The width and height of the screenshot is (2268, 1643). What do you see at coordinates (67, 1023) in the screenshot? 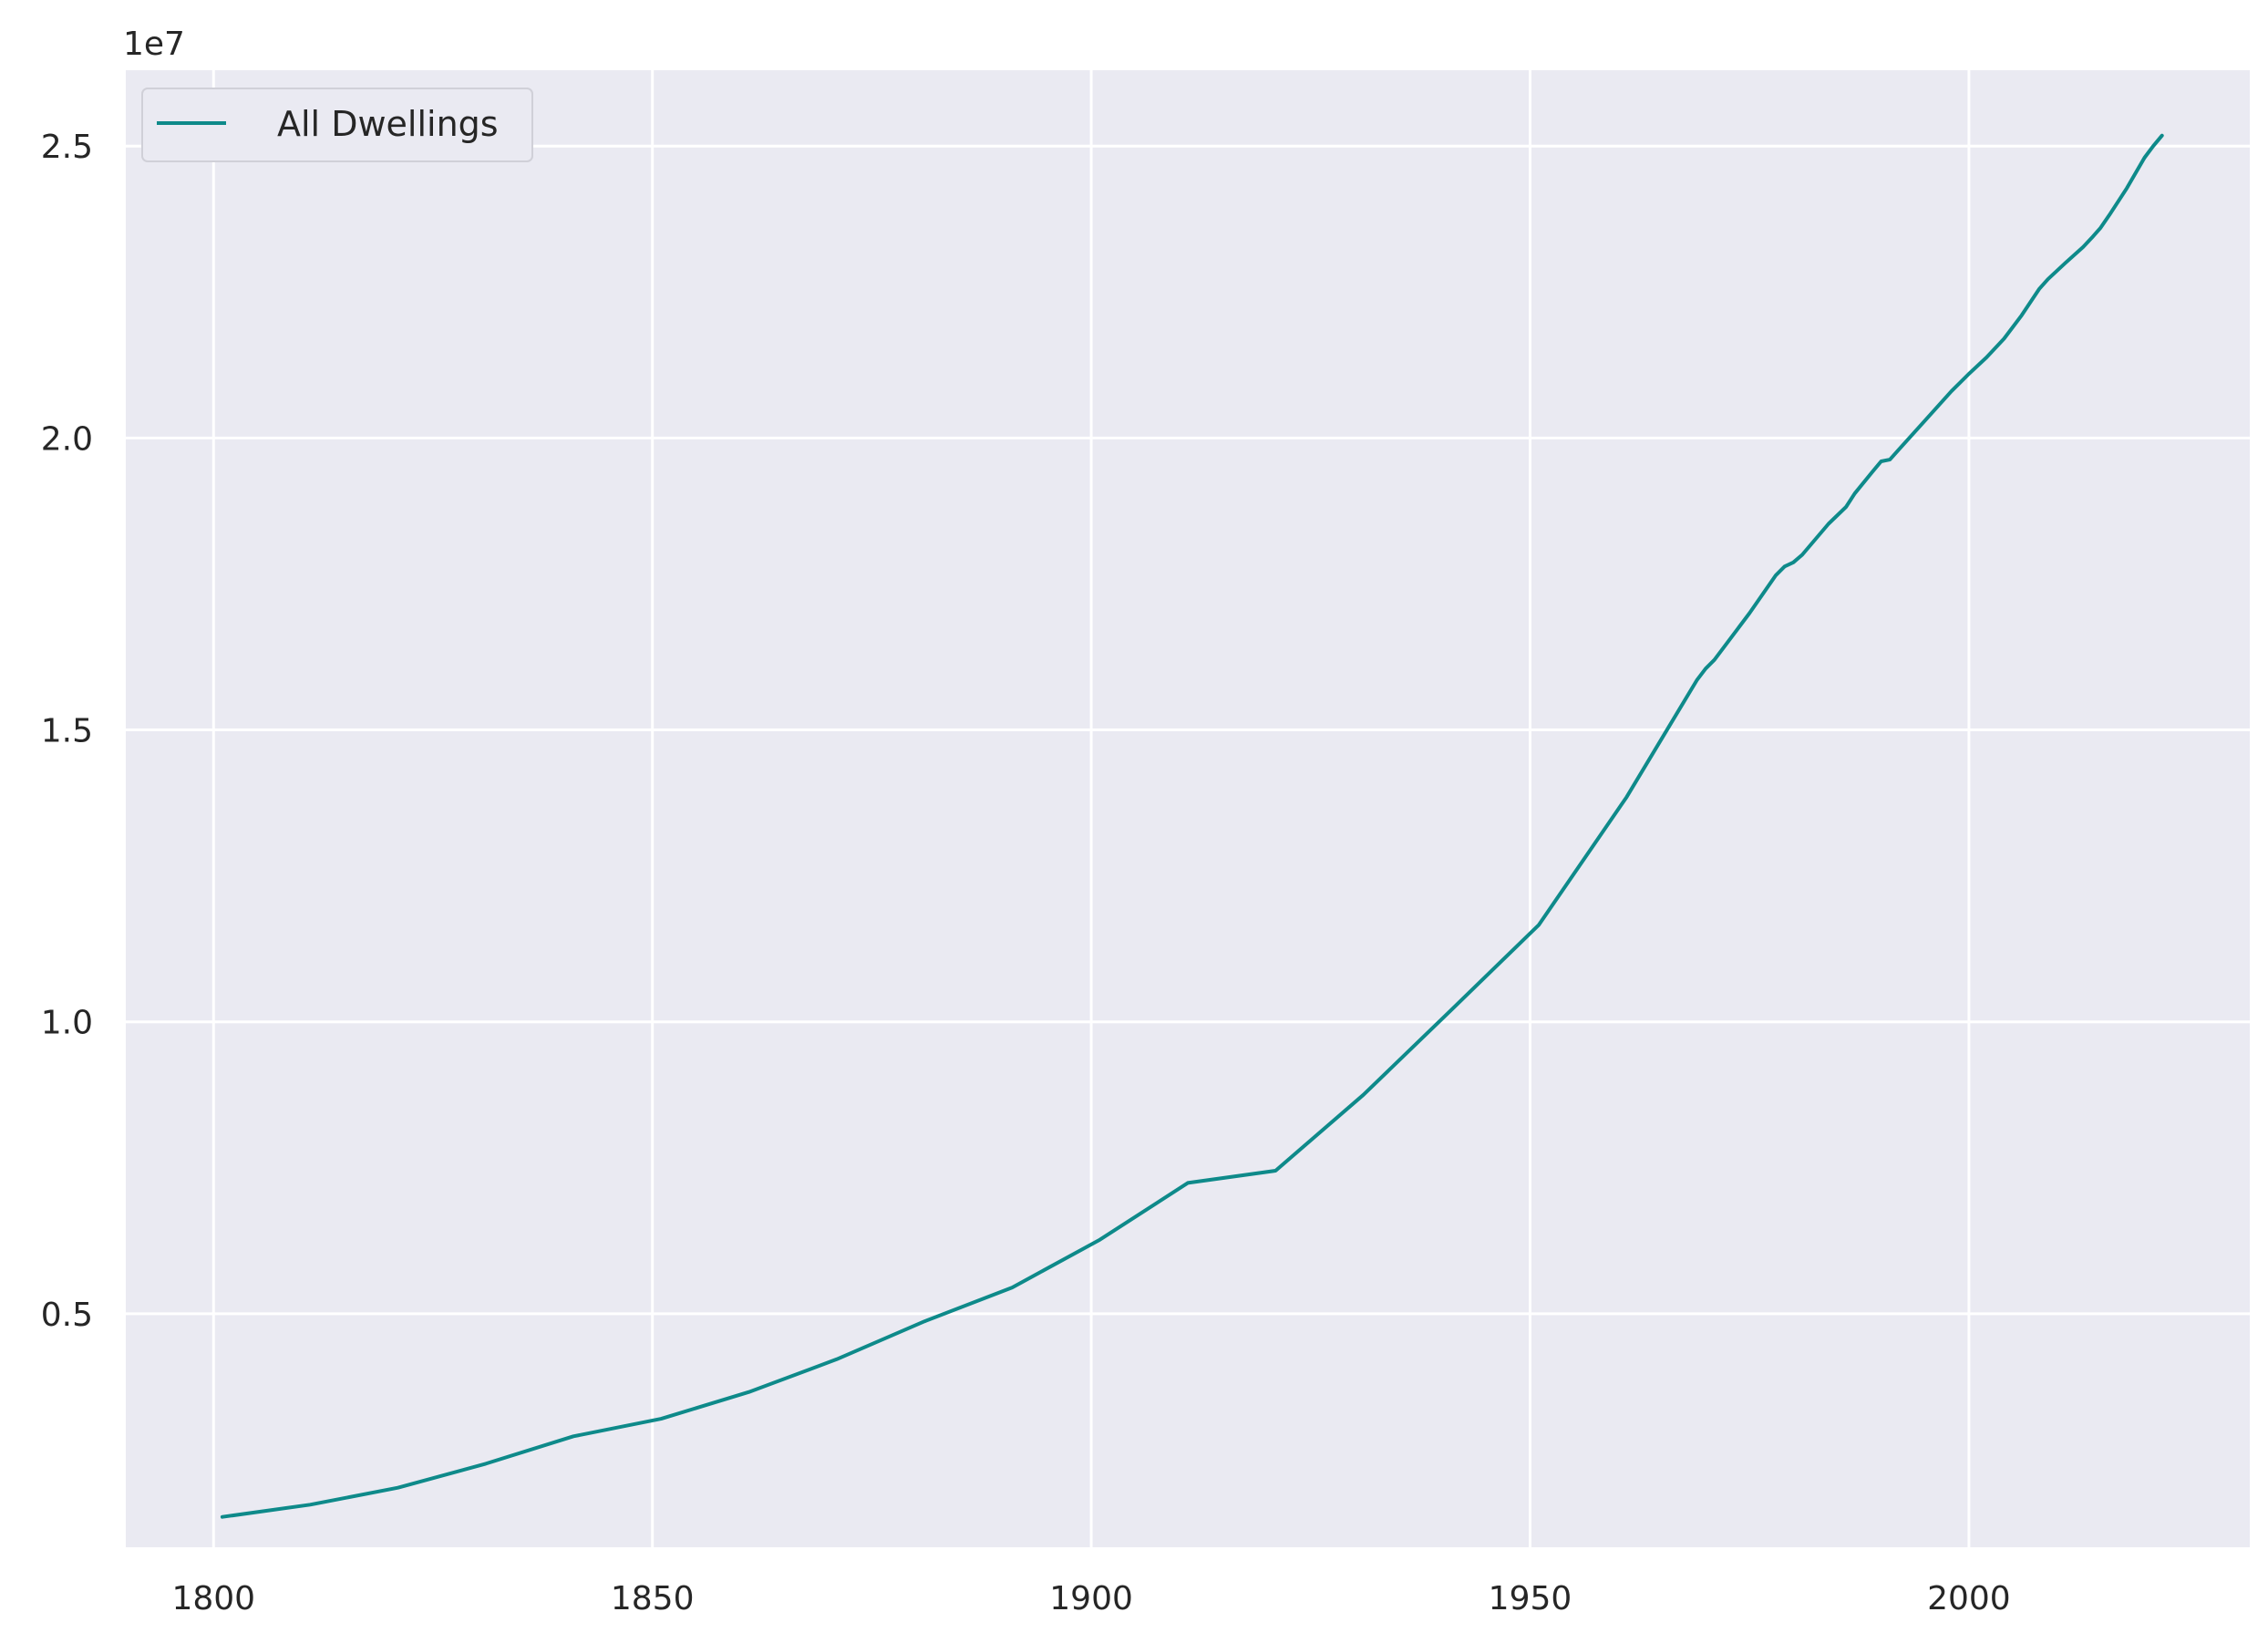
I see `y-tick-label-1.0: 1.0` at bounding box center [67, 1023].